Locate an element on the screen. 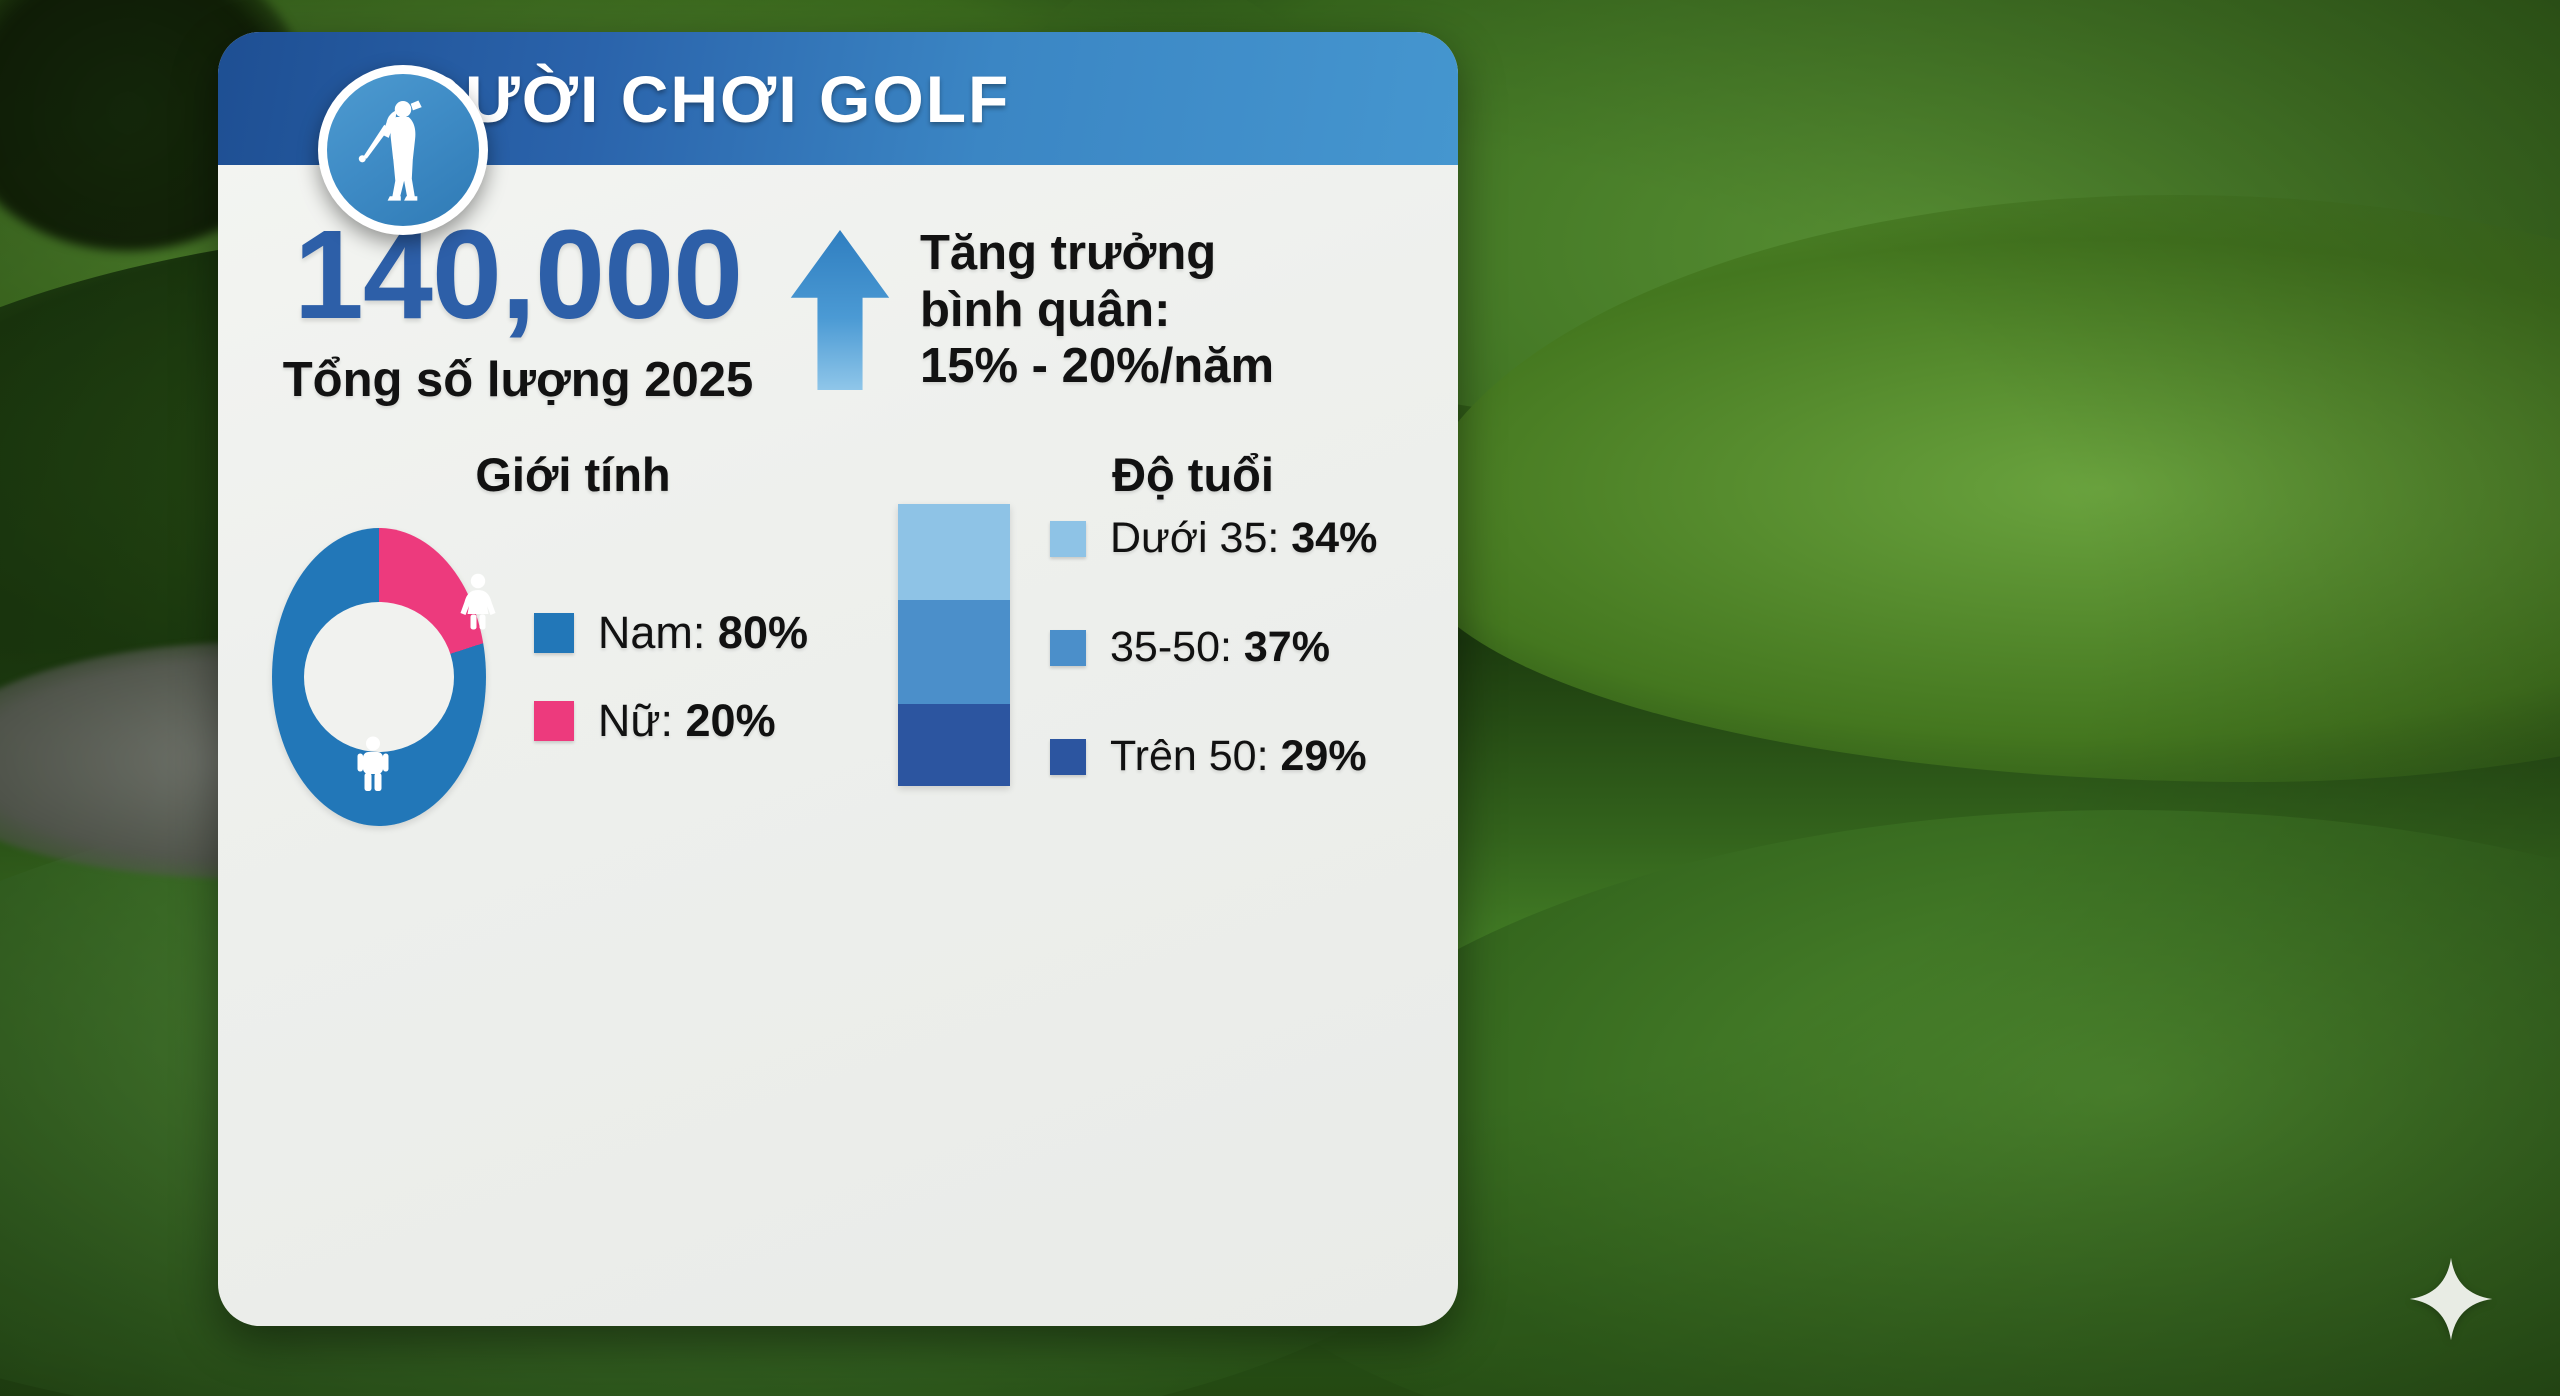 This screenshot has height=1396, width=2560. legend-item: Dưới 35: 34% is located at coordinates (1213, 538).